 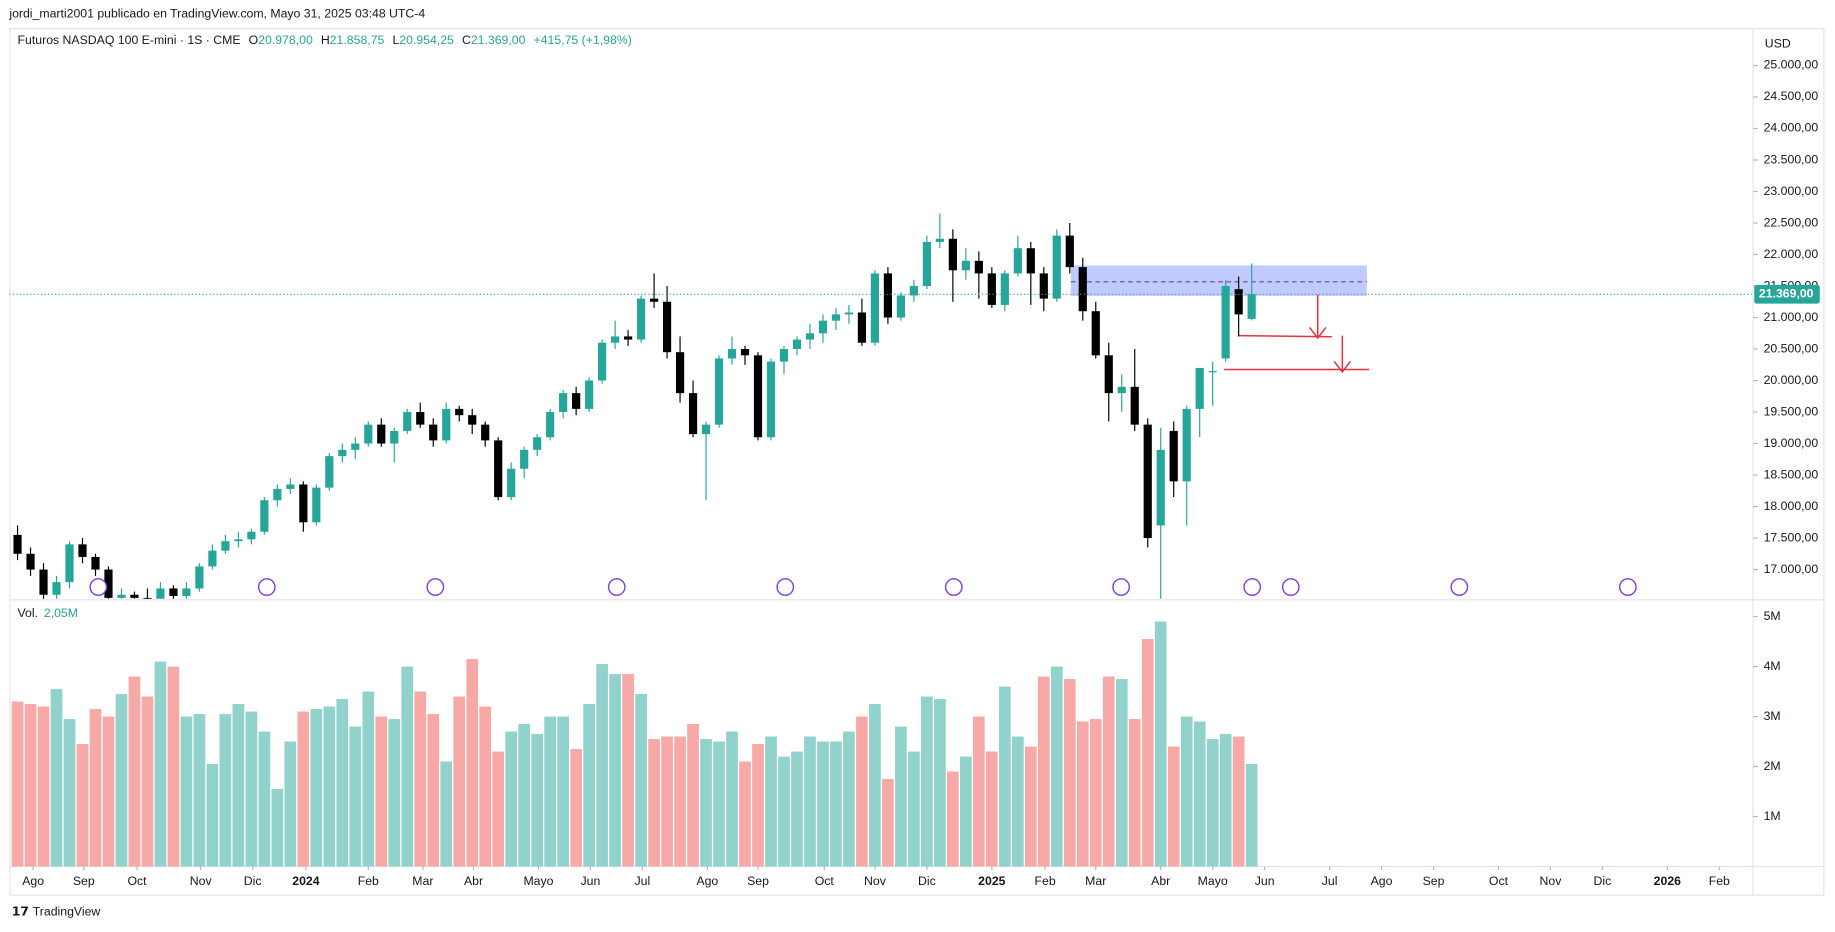 I want to click on y-tick-label: 17.000,00, so click(x=1791, y=569).